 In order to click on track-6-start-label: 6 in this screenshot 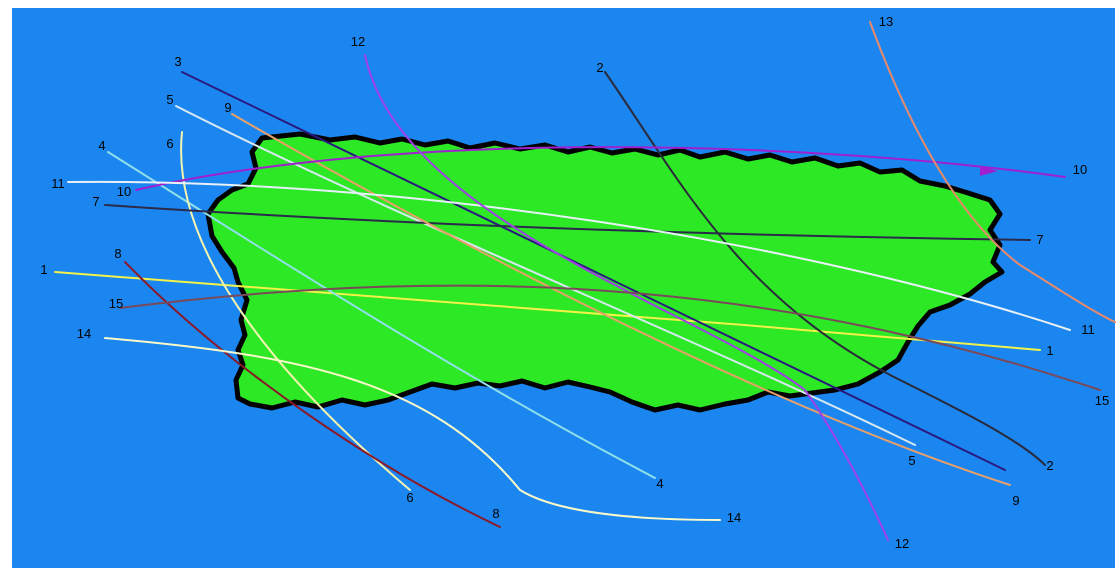, I will do `click(169, 143)`.